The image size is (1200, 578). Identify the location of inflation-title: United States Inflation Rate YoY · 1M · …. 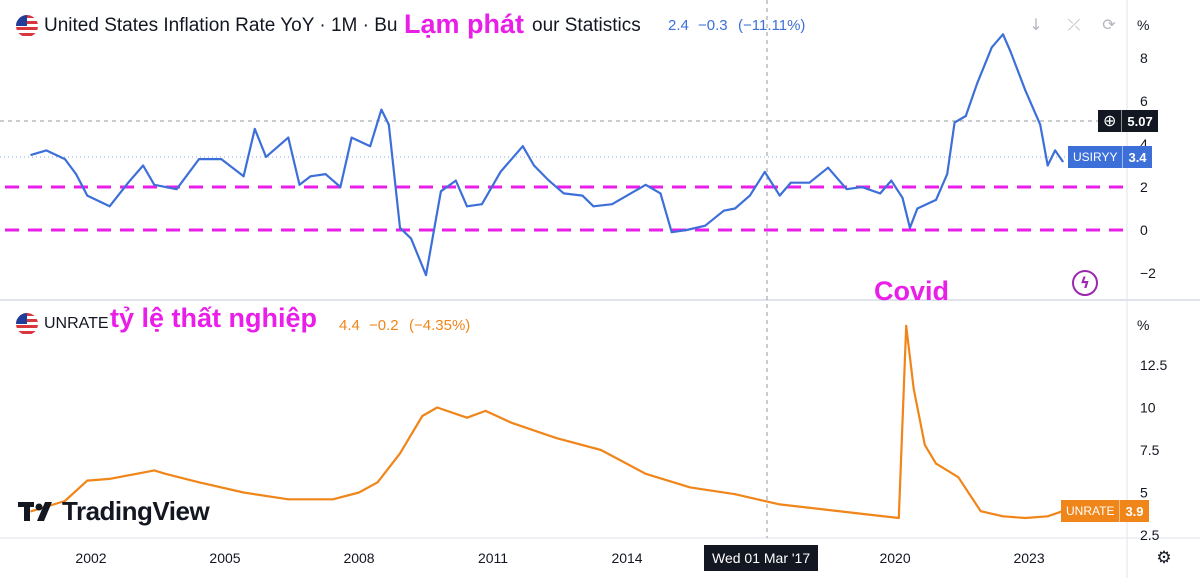
(221, 25).